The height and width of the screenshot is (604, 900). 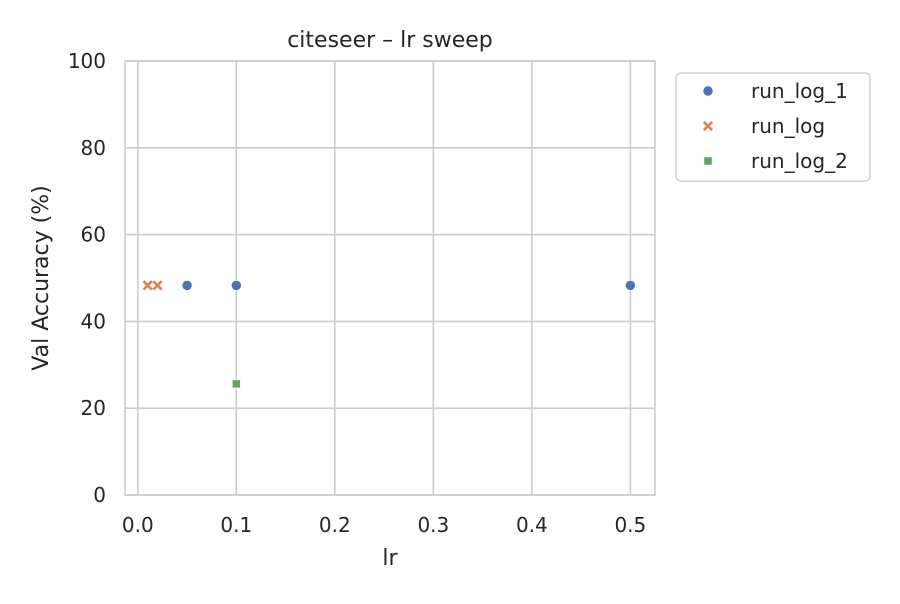 What do you see at coordinates (532, 525) in the screenshot?
I see `x-tick-label: 0.4` at bounding box center [532, 525].